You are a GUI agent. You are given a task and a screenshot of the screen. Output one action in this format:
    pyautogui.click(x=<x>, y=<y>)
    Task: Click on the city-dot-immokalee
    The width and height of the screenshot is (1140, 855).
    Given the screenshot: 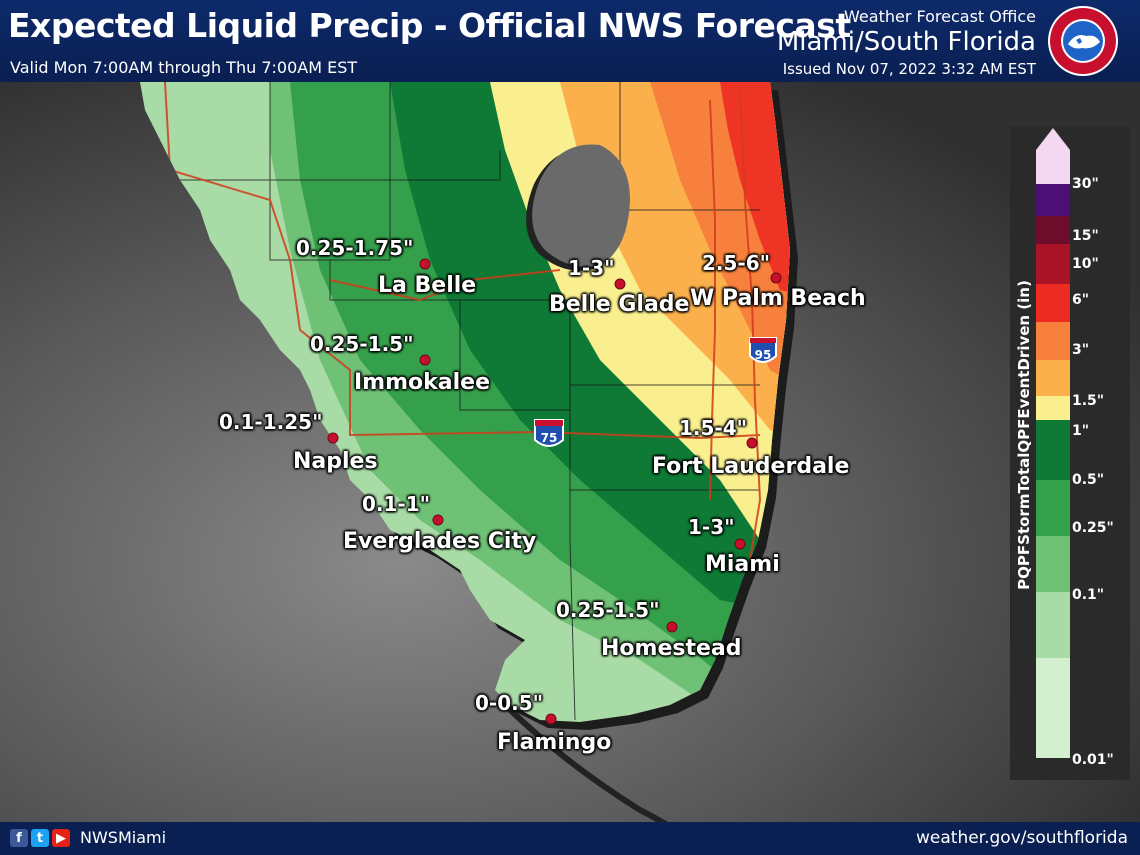 What is the action you would take?
    pyautogui.click(x=425, y=360)
    